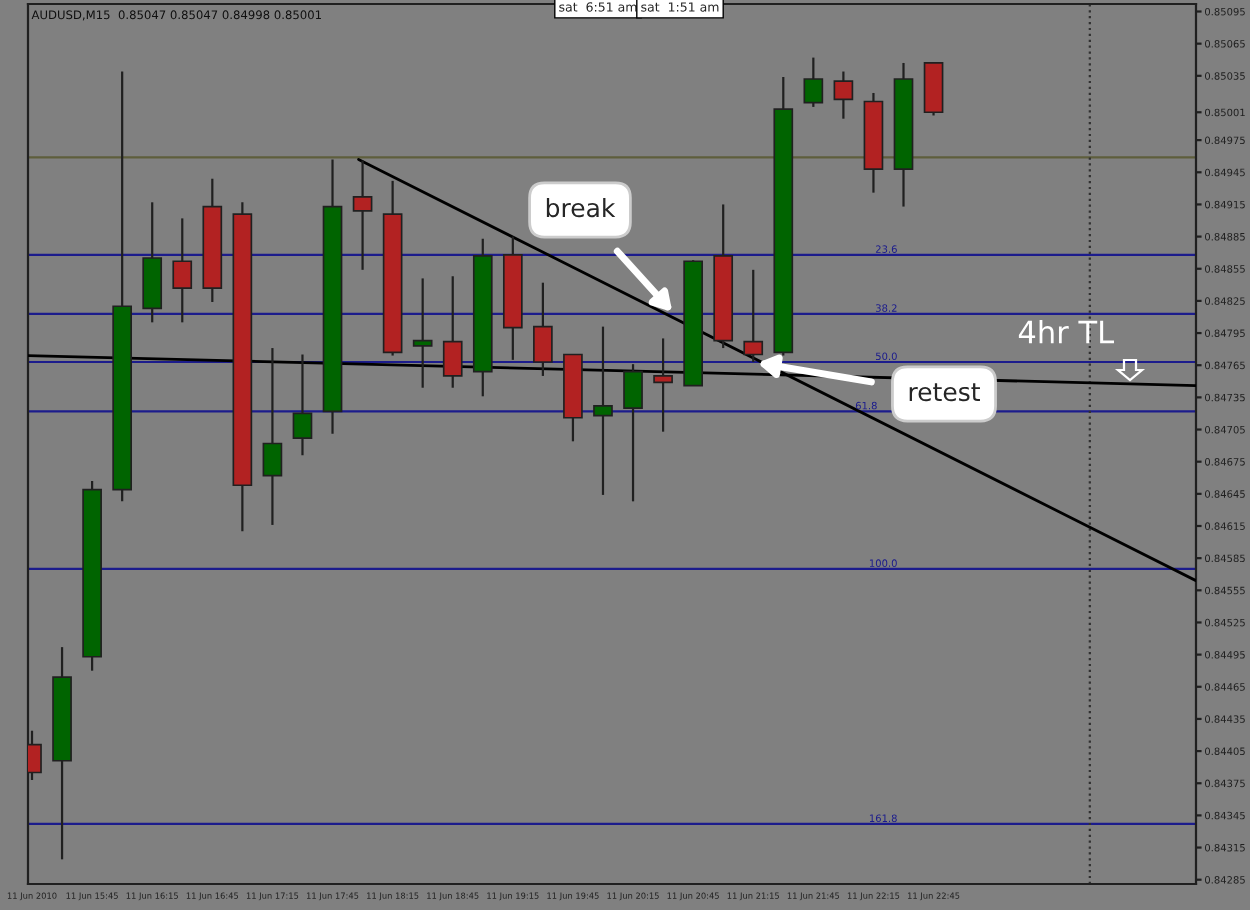 The width and height of the screenshot is (1250, 910). Describe the element at coordinates (1066, 331) in the screenshot. I see `annotation: 4hr TL` at that location.